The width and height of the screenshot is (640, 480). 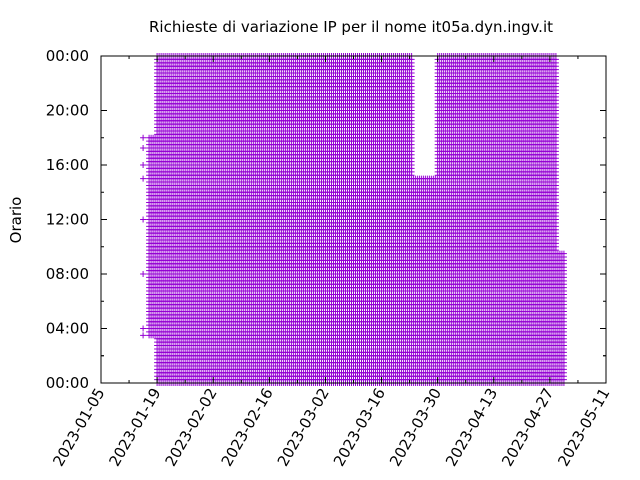 I want to click on y-tick-label: 16:00, so click(x=67, y=165).